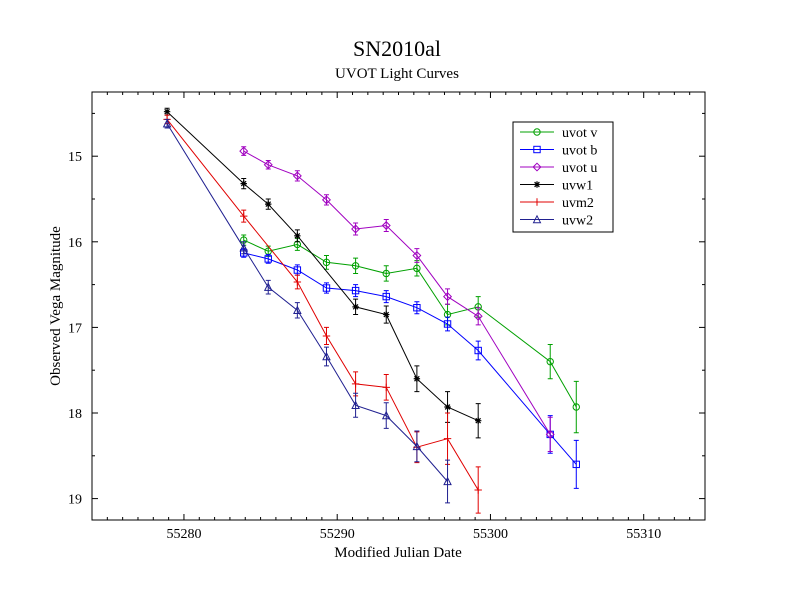 Image resolution: width=792 pixels, height=612 pixels. Describe the element at coordinates (563, 177) in the screenshot. I see `legend-box` at that location.